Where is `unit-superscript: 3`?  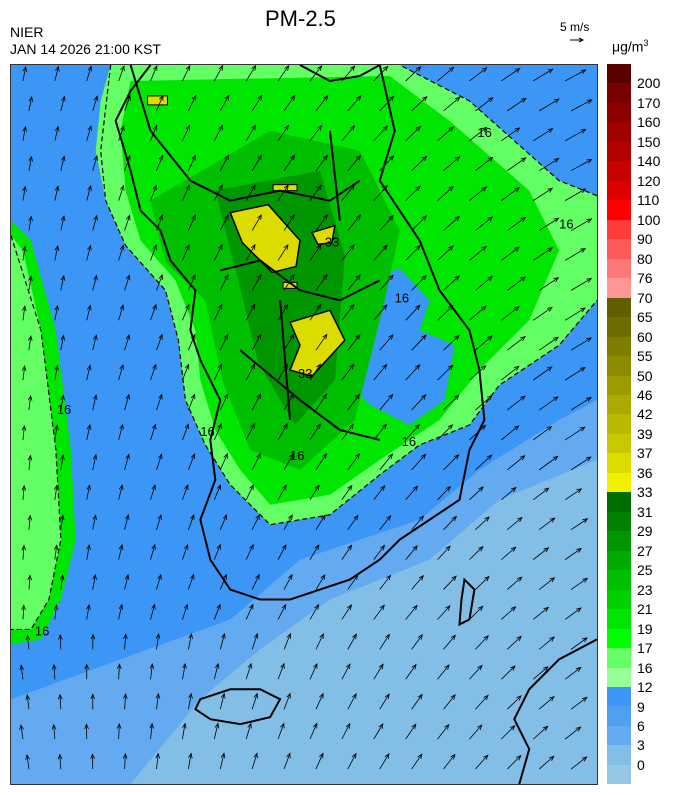
unit-superscript: 3 is located at coordinates (646, 43).